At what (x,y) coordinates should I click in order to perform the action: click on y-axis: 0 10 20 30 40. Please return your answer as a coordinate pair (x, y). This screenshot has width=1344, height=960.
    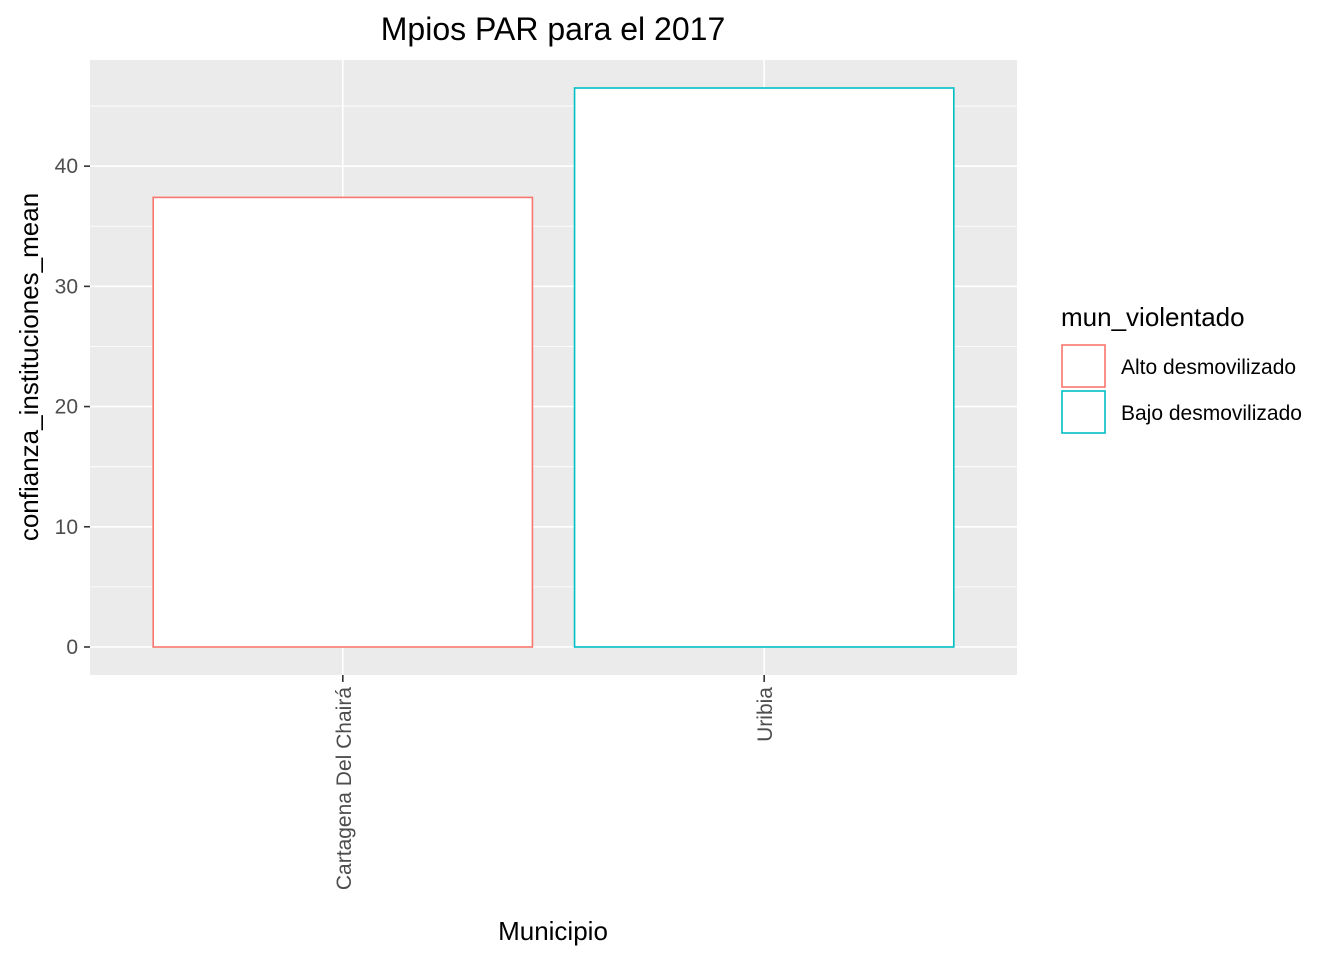
    Looking at the image, I should click on (72, 407).